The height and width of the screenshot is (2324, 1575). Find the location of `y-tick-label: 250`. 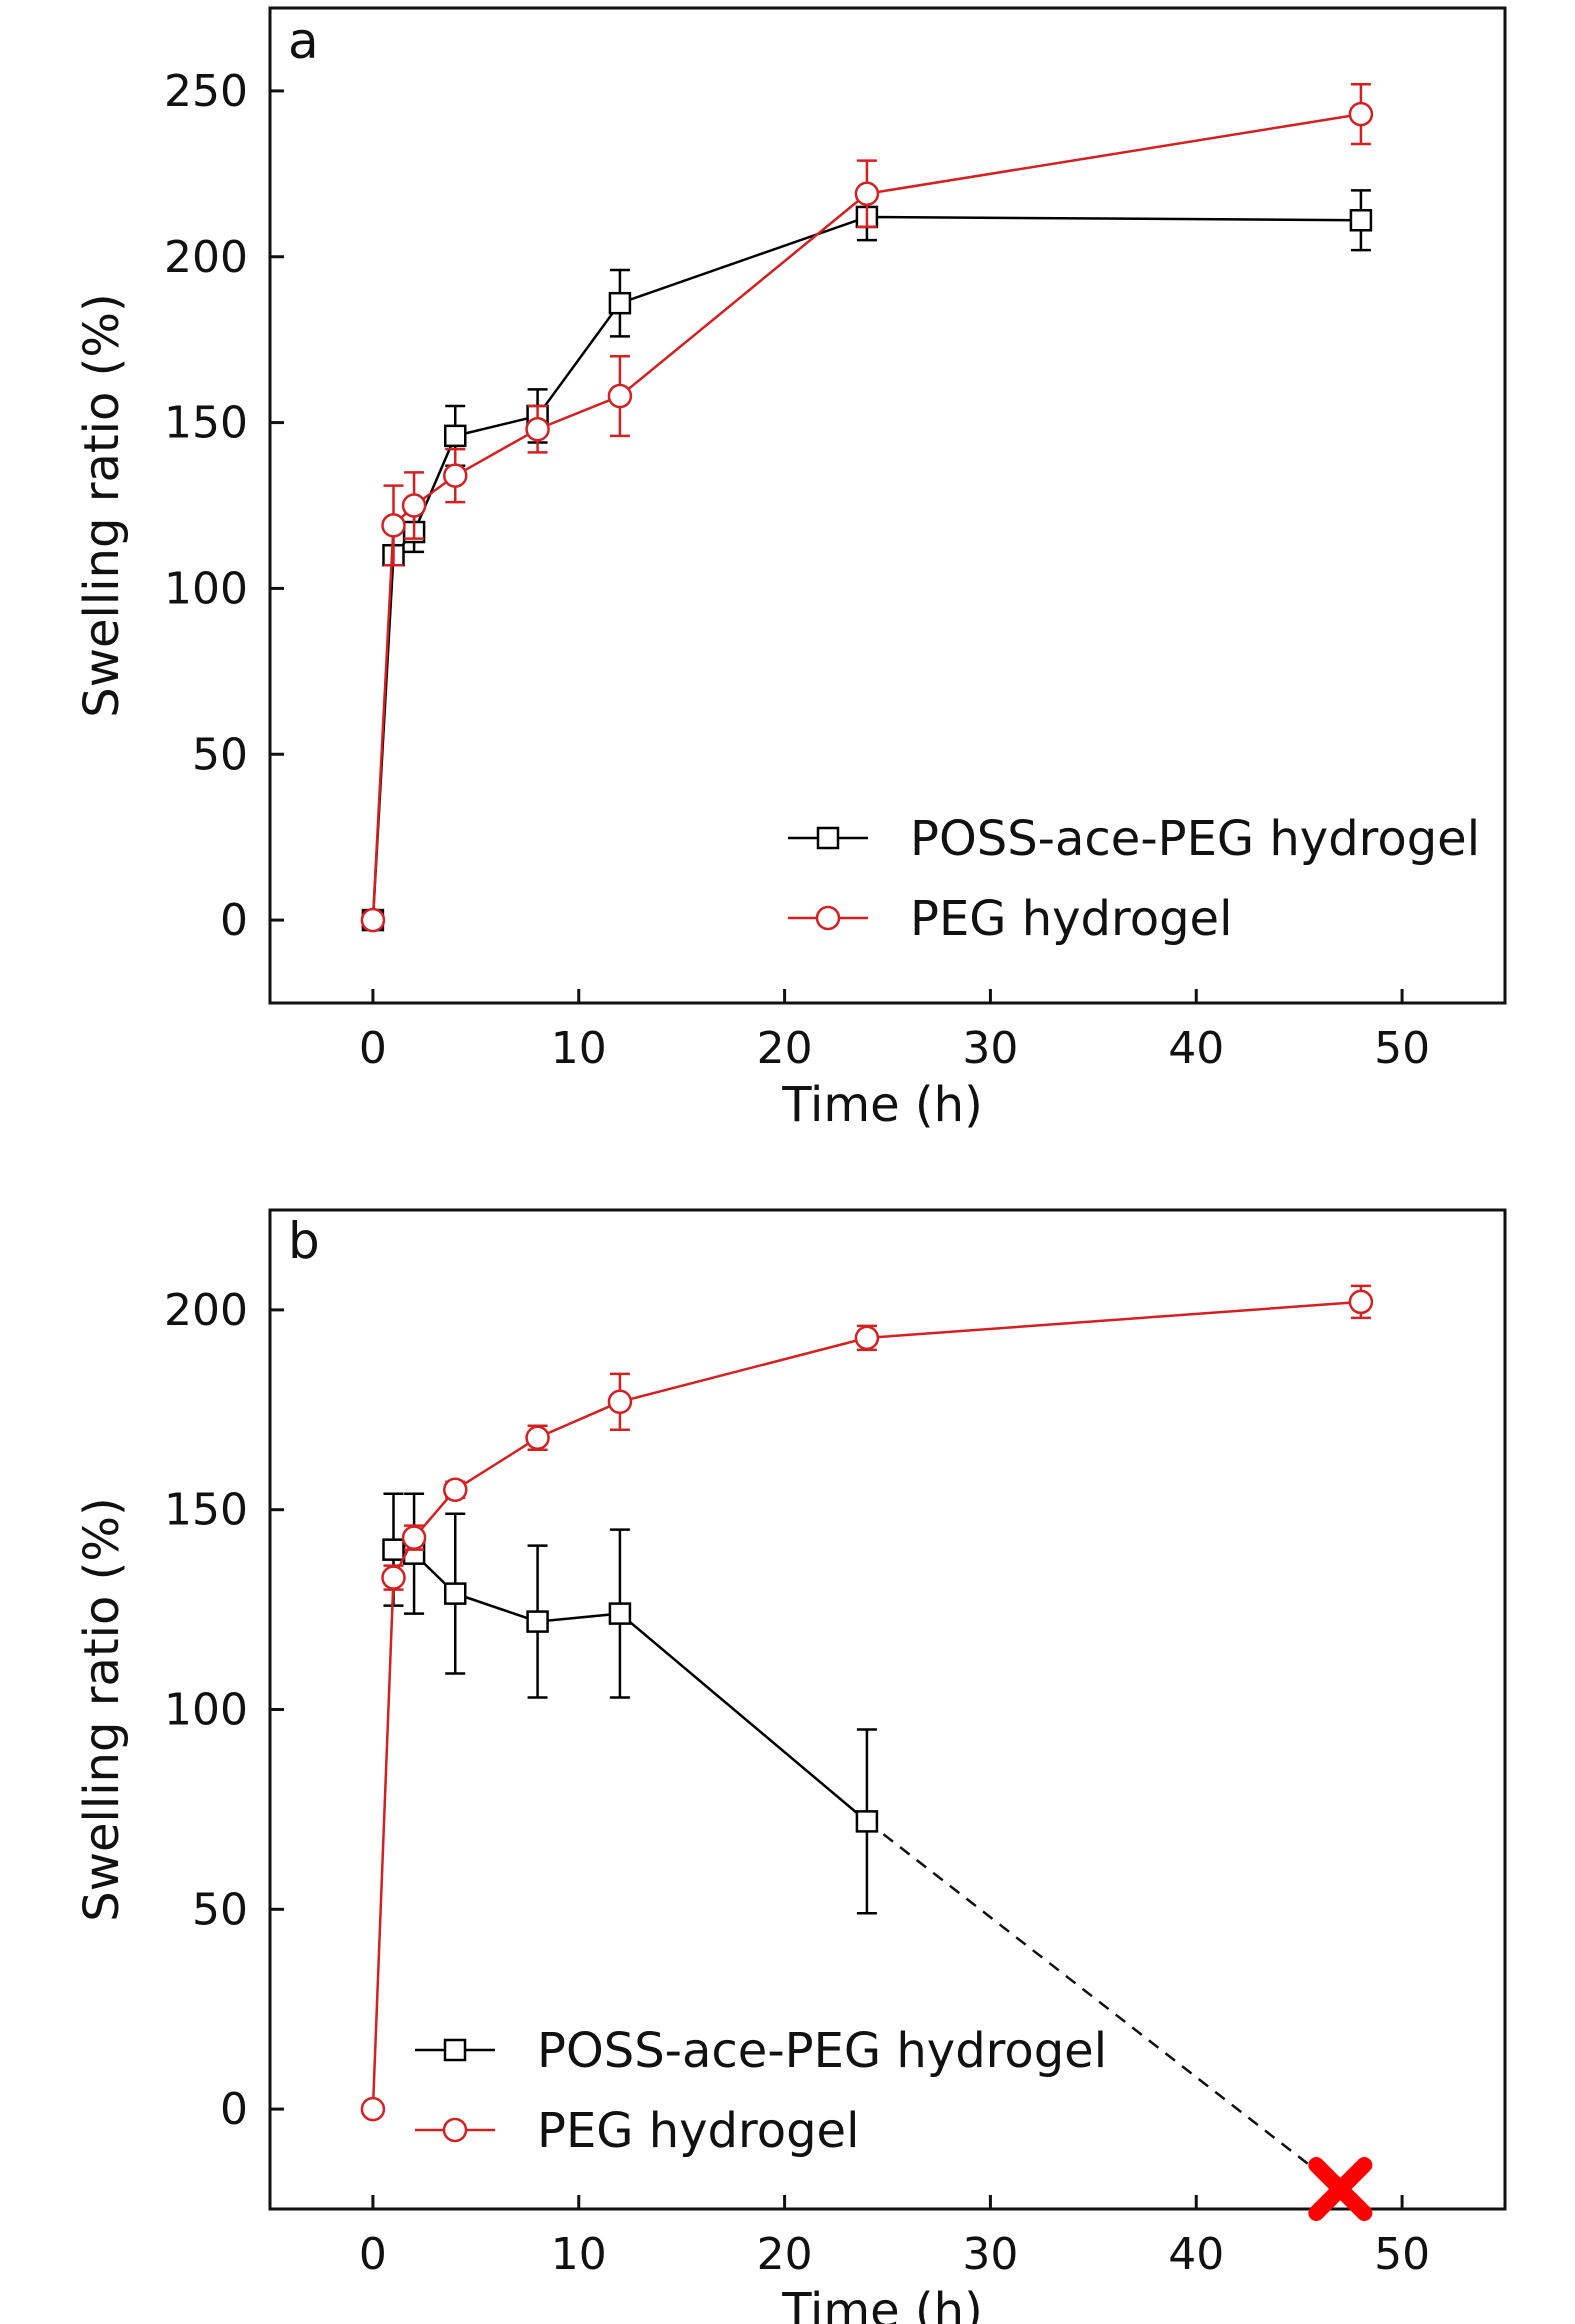

y-tick-label: 250 is located at coordinates (206, 91).